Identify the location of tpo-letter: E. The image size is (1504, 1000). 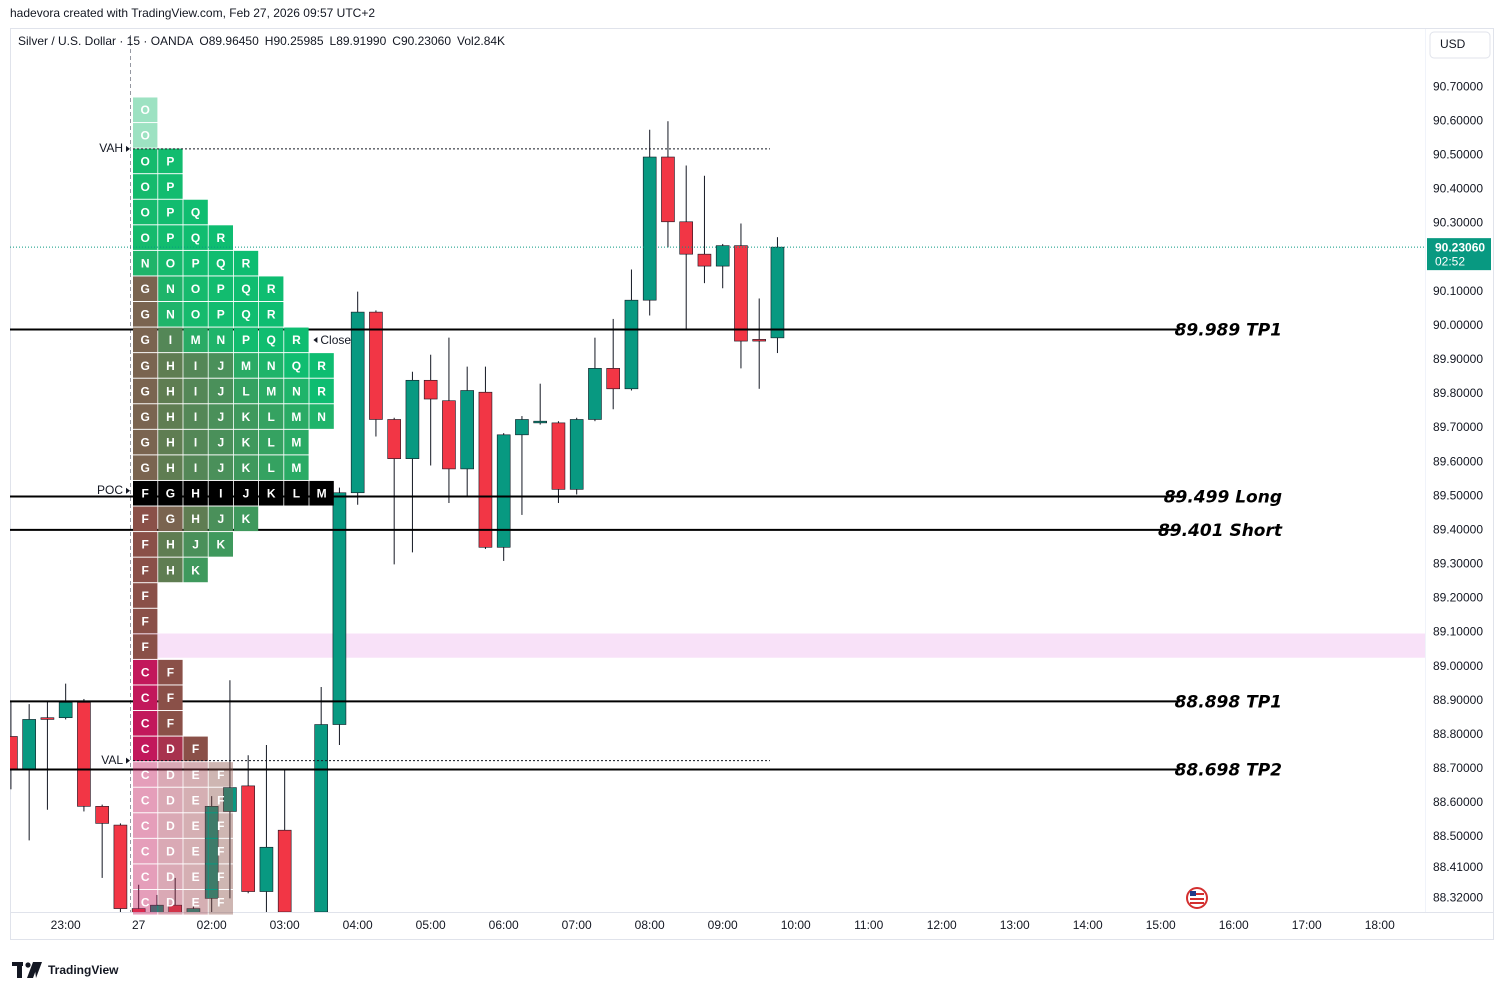
(196, 852).